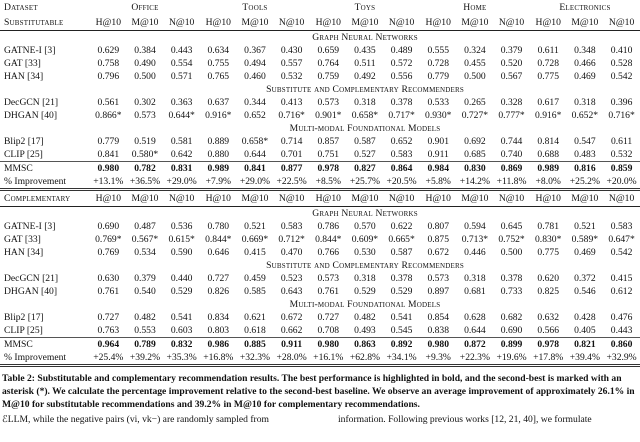 The height and width of the screenshot is (442, 640). I want to click on metric-value: 0.803, so click(218, 330).